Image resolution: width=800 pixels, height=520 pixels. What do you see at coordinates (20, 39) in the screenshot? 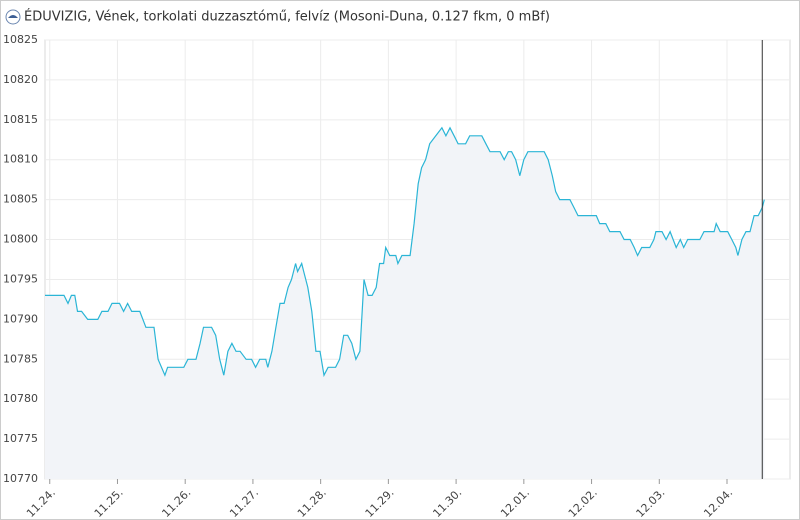
I see `y-tick-label: 10825` at bounding box center [20, 39].